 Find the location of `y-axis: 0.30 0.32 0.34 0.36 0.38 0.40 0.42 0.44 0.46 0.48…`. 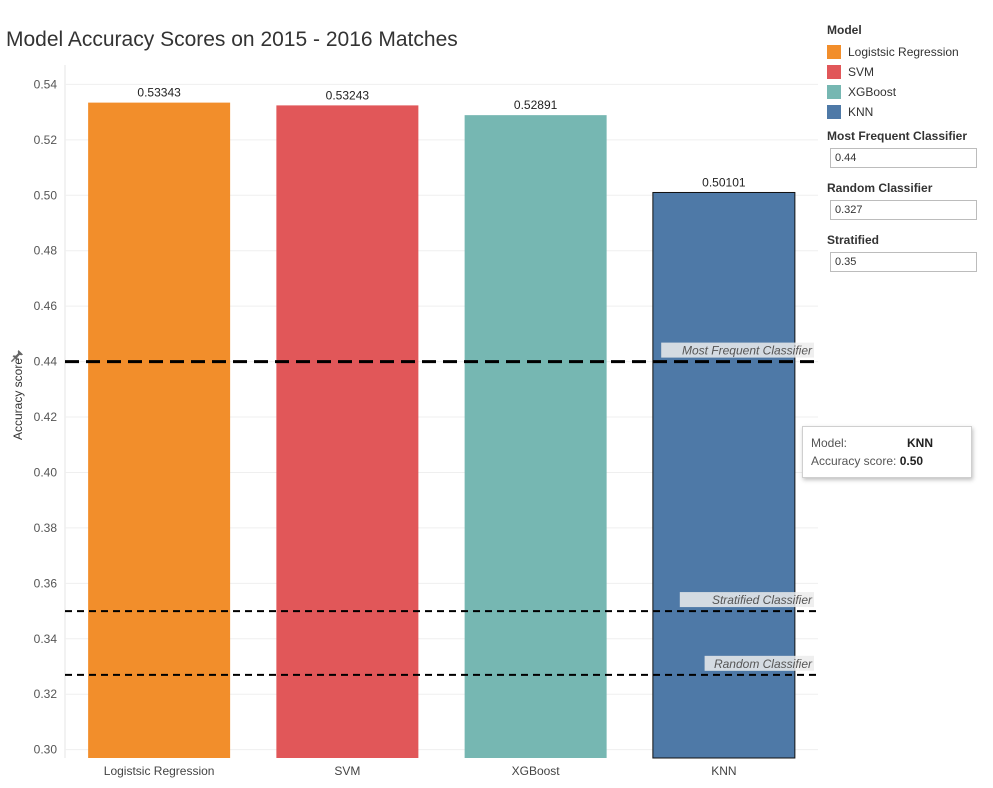

y-axis: 0.30 0.32 0.34 0.36 0.38 0.40 0.42 0.44 0.46 0.48… is located at coordinates (46, 416).